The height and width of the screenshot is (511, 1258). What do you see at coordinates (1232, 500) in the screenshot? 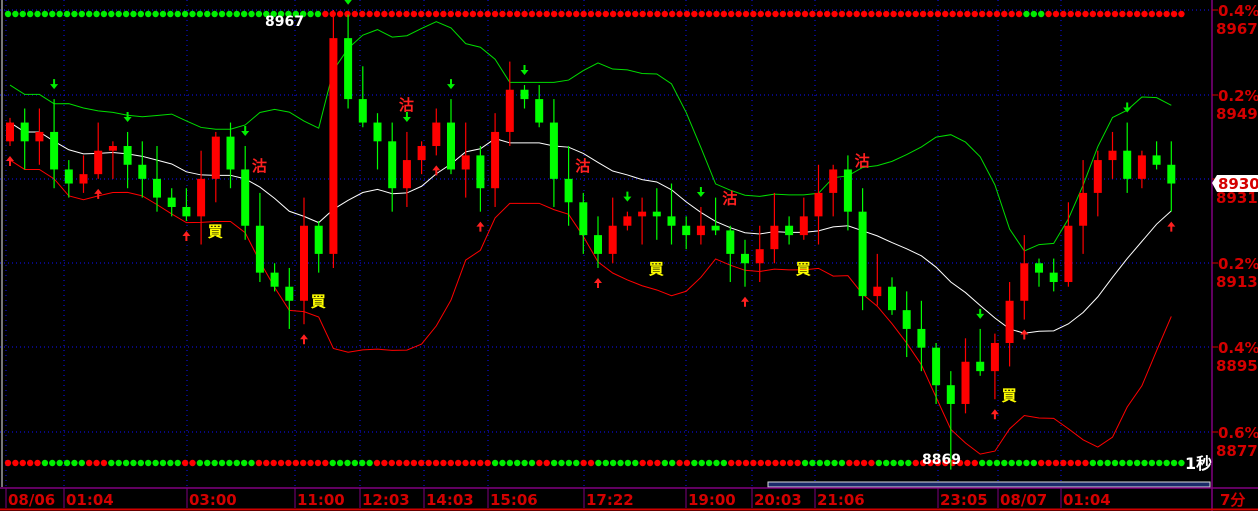
I see `interval-label: 7分` at bounding box center [1232, 500].